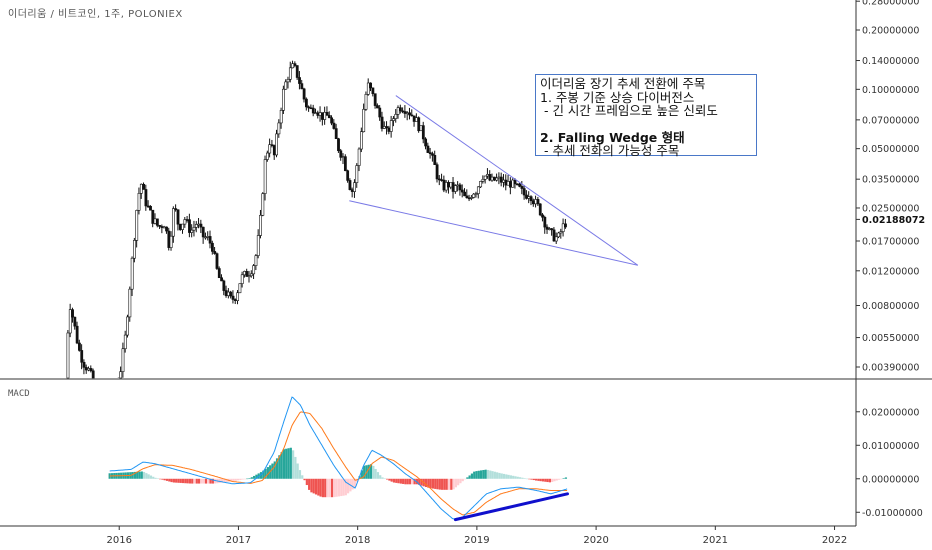  What do you see at coordinates (890, 61) in the screenshot?
I see `price-tick-label: 0.14000000` at bounding box center [890, 61].